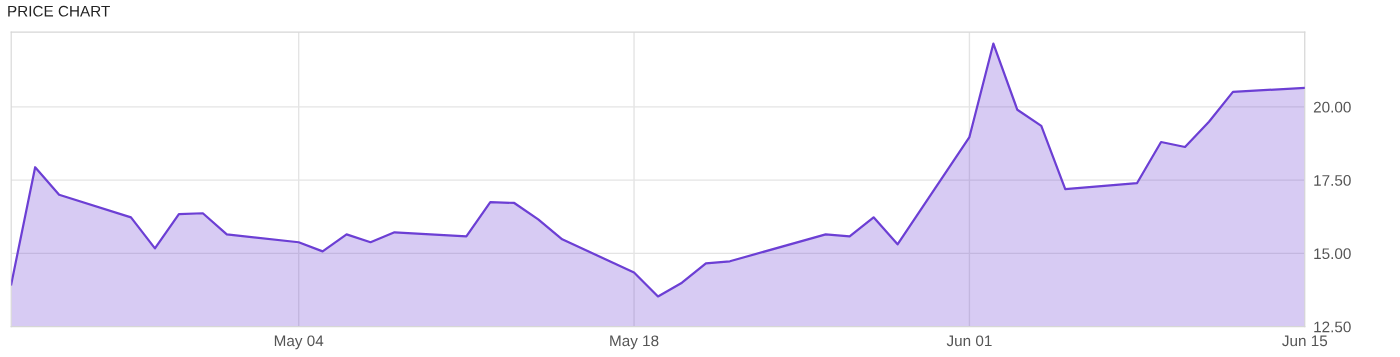  I want to click on y-tick-label: 20.00, so click(1332, 107).